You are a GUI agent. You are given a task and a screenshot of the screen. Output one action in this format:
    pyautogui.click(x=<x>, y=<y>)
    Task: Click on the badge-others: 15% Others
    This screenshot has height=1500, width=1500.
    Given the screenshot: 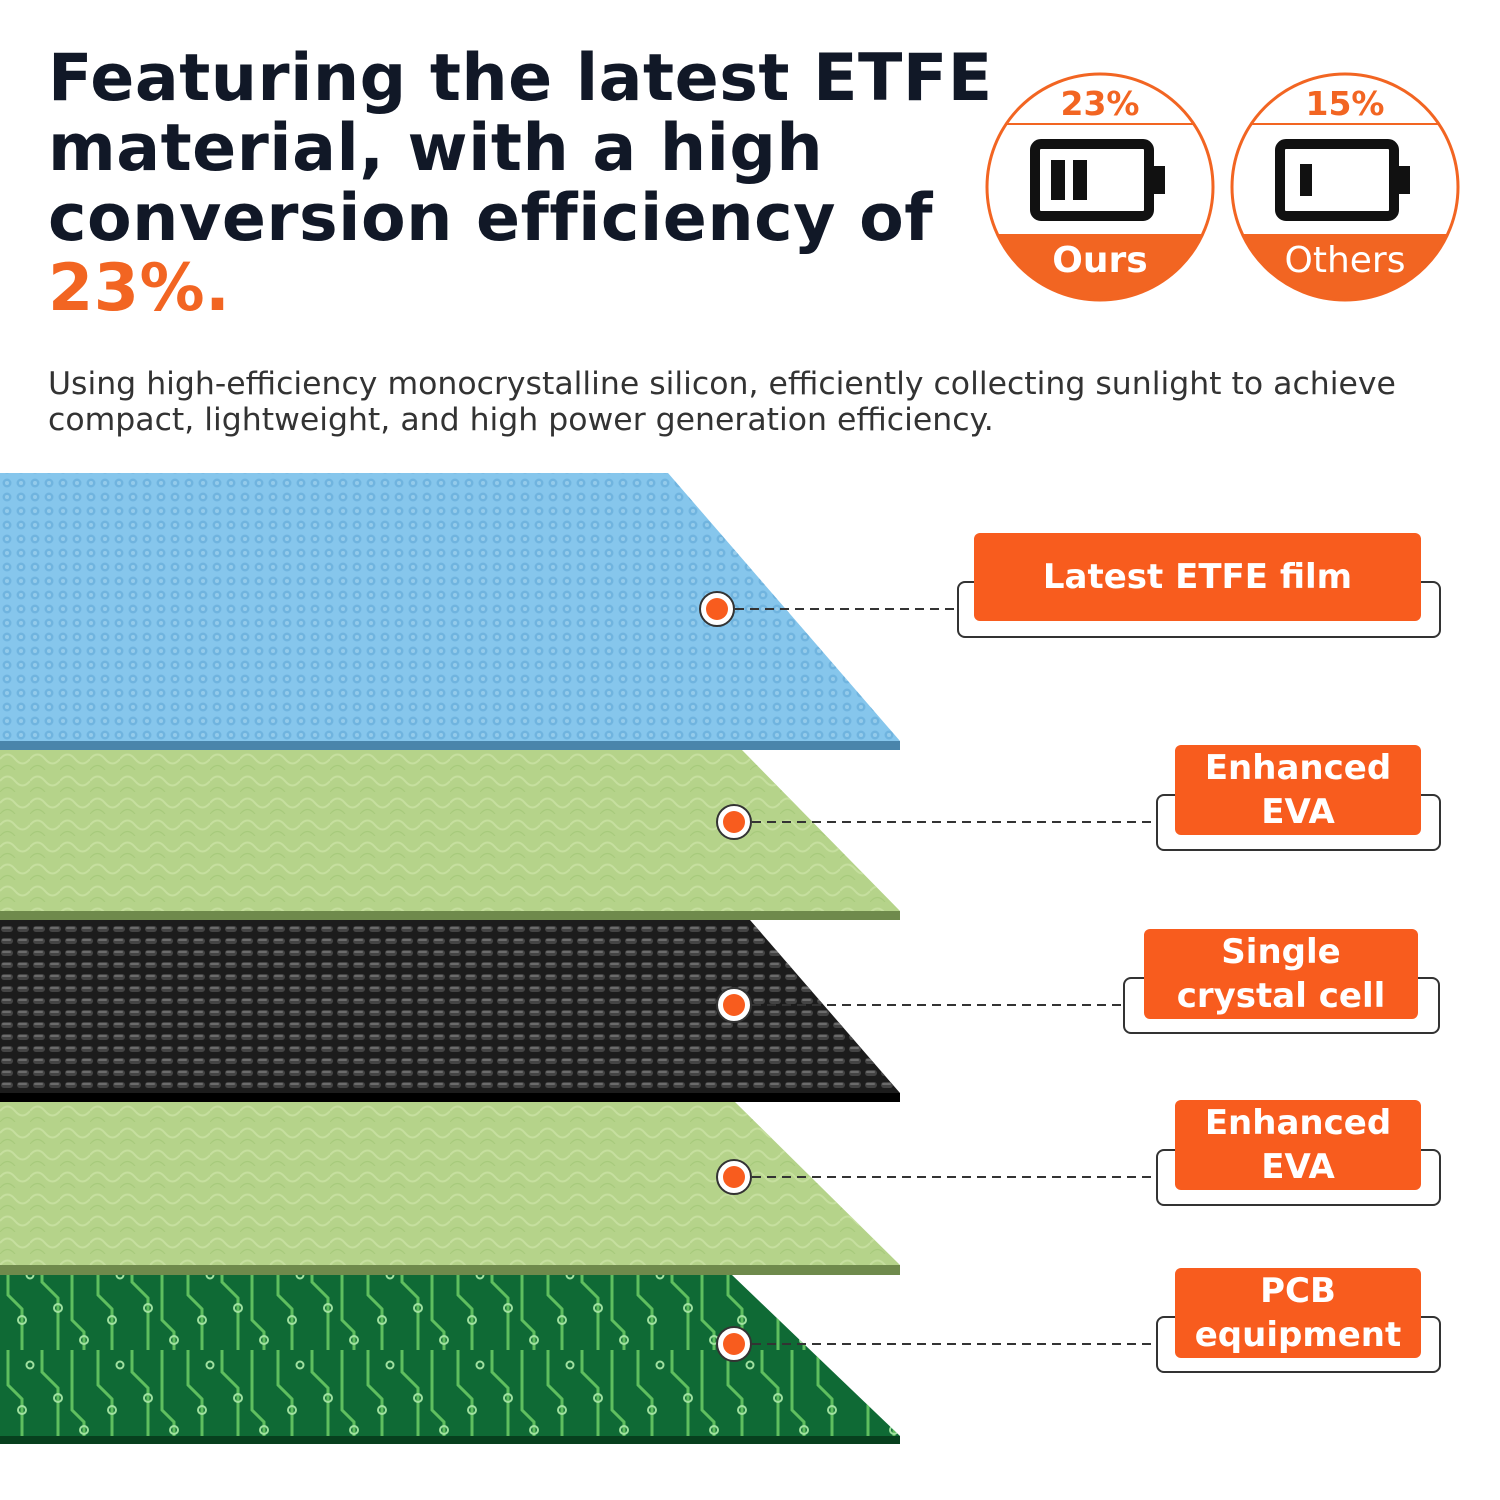 What is the action you would take?
    pyautogui.click(x=1345, y=187)
    